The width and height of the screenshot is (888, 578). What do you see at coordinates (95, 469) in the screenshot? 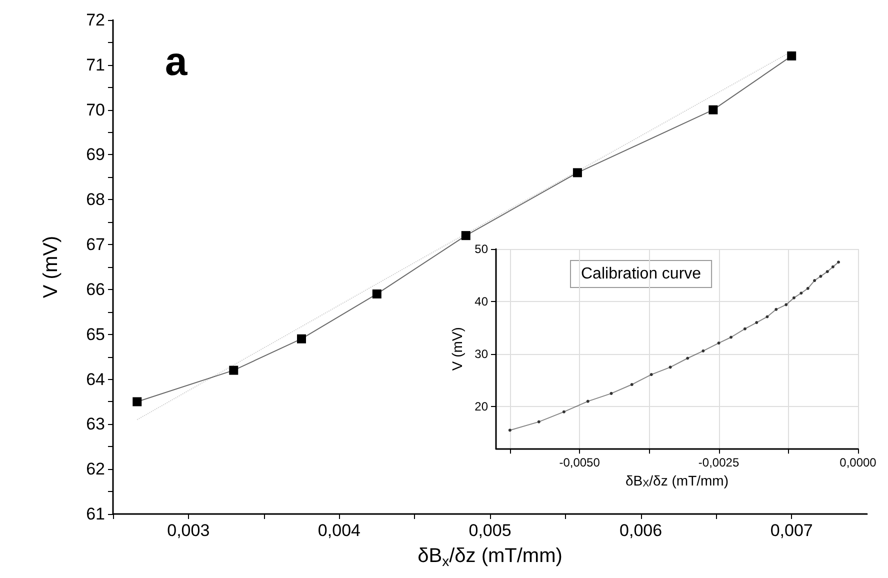
I see `y-tick-label: 62` at bounding box center [95, 469].